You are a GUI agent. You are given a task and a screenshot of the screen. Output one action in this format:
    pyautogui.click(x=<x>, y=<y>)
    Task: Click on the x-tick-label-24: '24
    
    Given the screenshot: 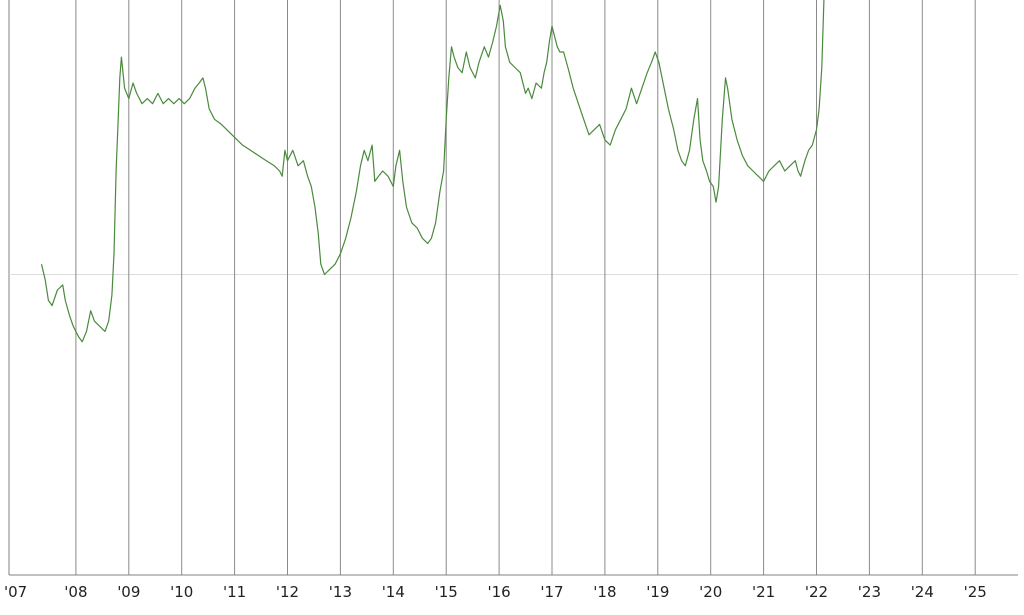 What is the action you would take?
    pyautogui.click(x=922, y=592)
    